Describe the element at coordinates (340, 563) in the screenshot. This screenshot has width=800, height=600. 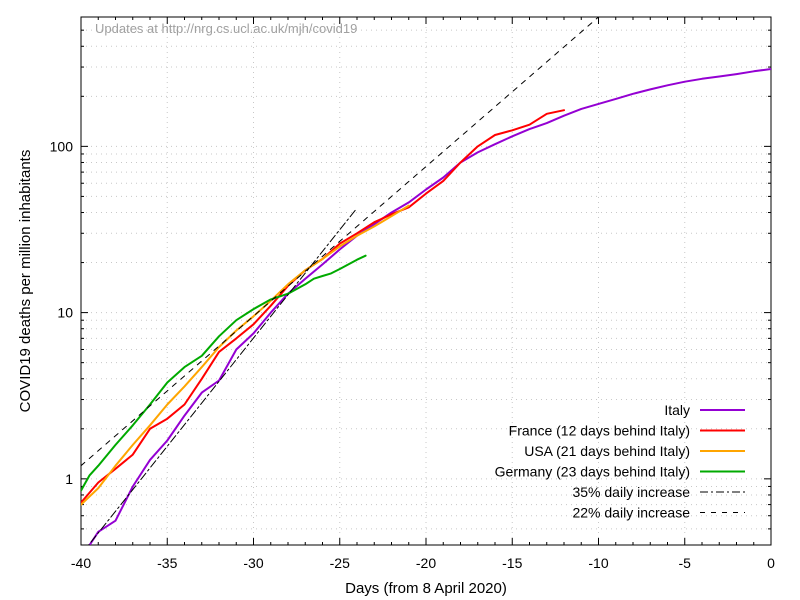
I see `x-tick-label: -25` at that location.